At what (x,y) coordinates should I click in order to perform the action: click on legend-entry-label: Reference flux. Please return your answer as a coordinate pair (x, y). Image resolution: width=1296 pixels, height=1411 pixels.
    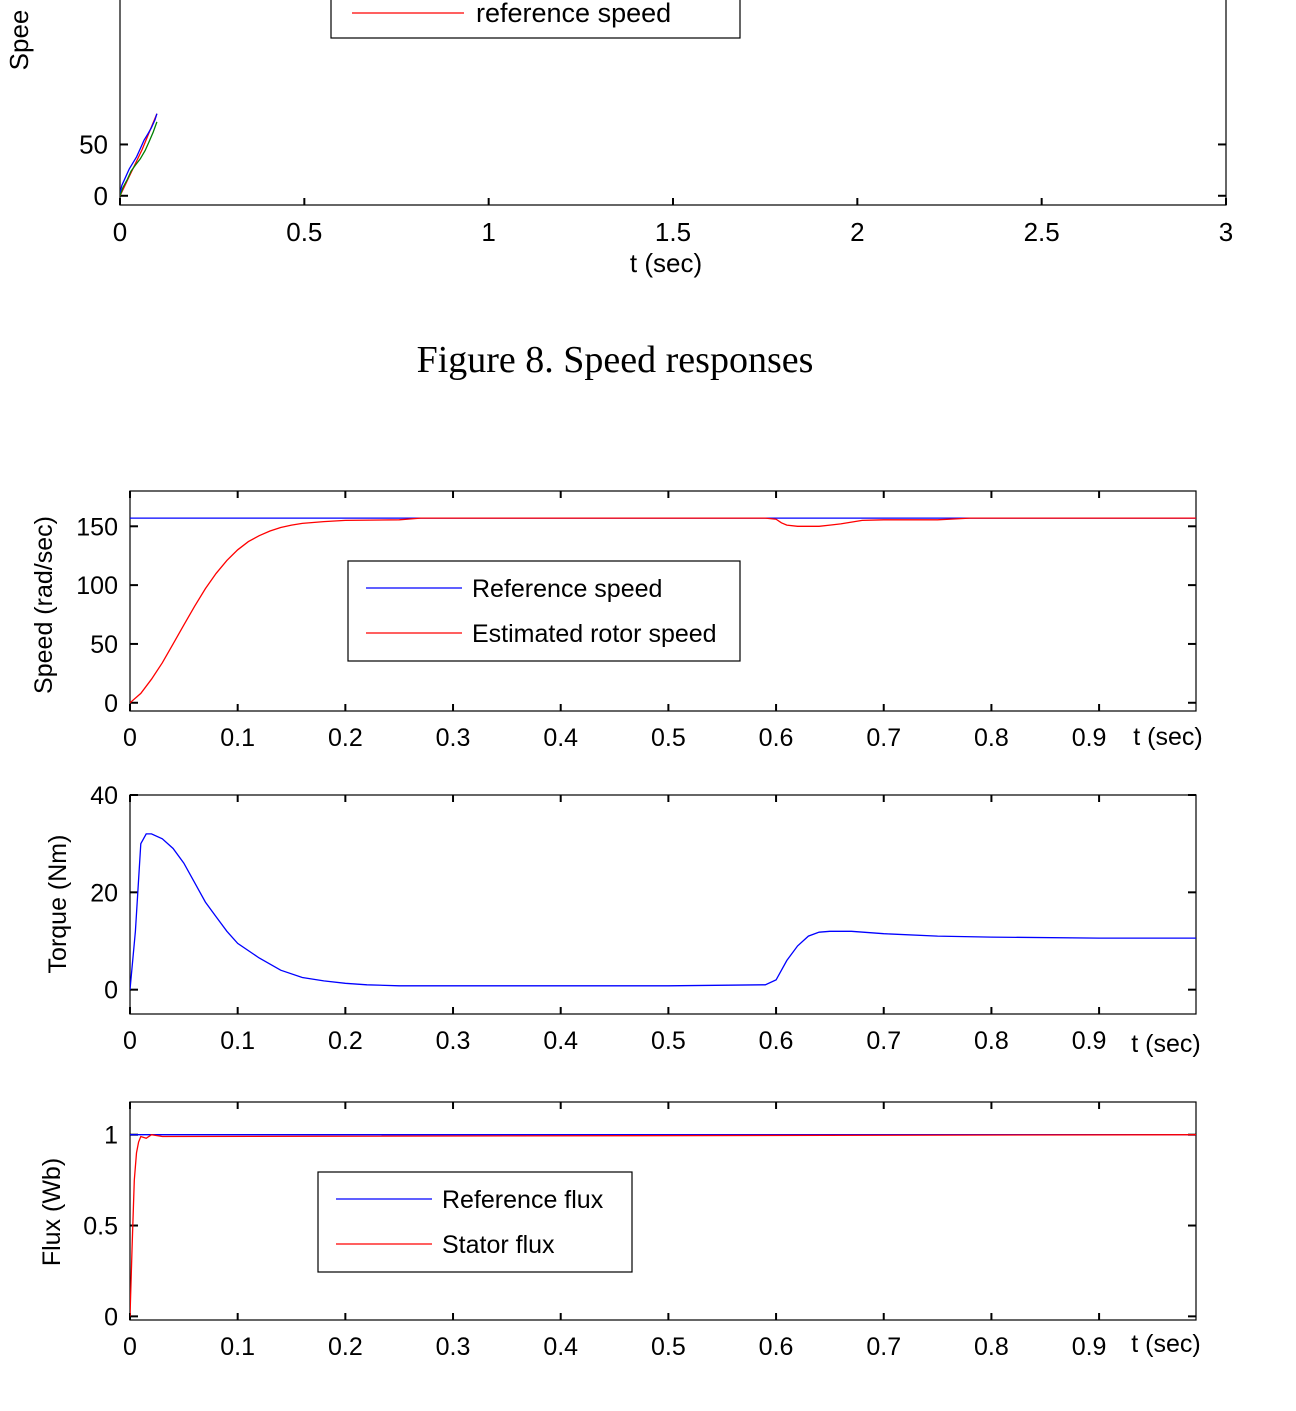
    Looking at the image, I should click on (523, 1200).